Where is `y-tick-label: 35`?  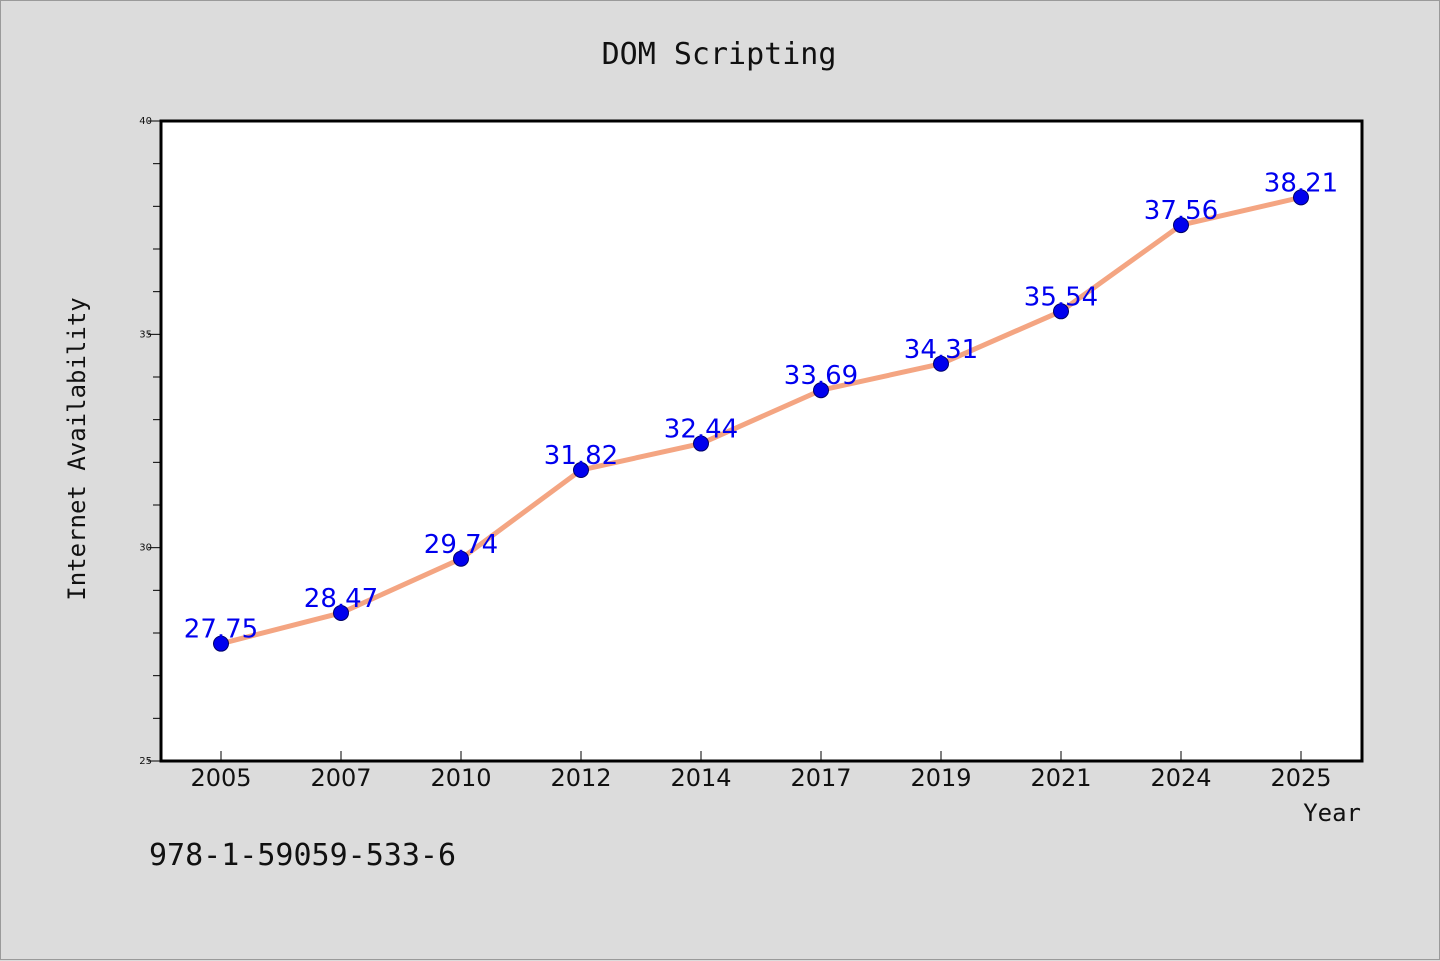 y-tick-label: 35 is located at coordinates (145, 334).